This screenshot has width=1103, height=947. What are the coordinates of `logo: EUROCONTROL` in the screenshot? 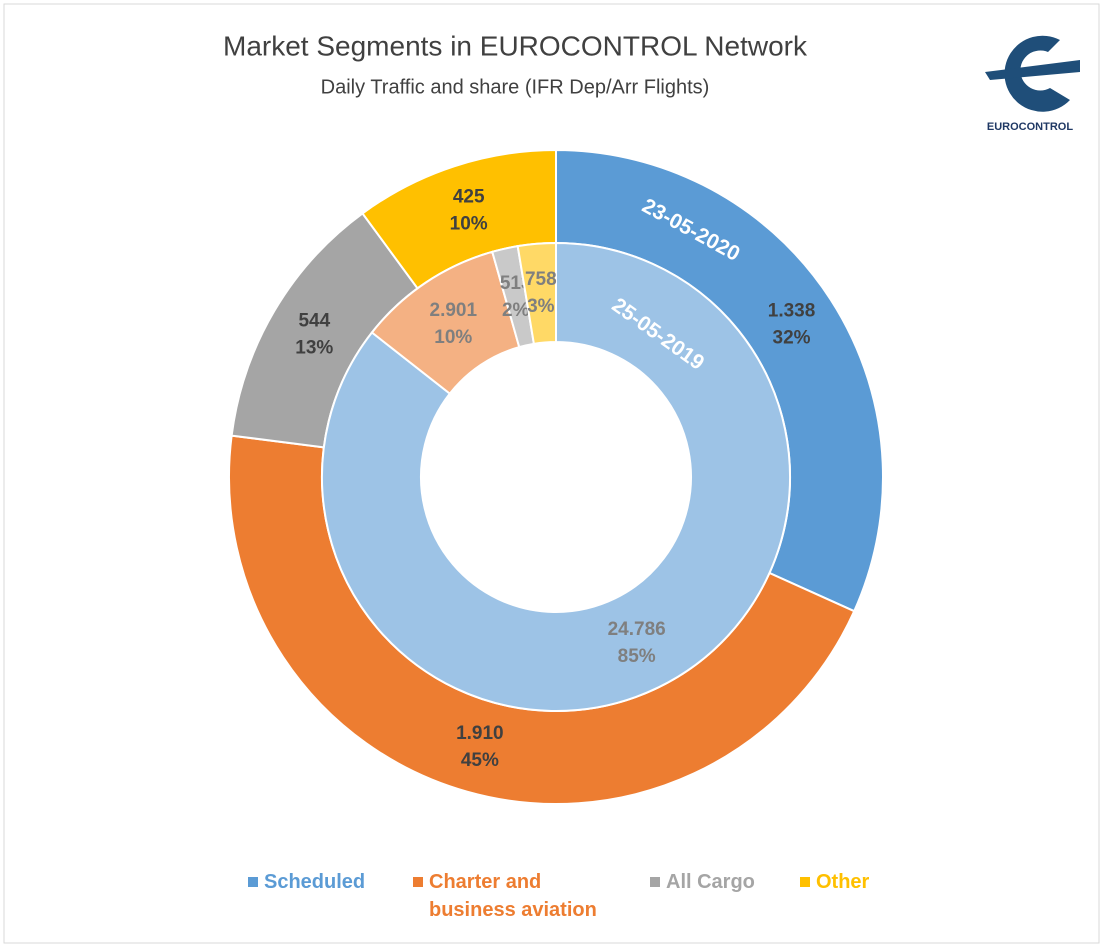 It's located at (1032, 84).